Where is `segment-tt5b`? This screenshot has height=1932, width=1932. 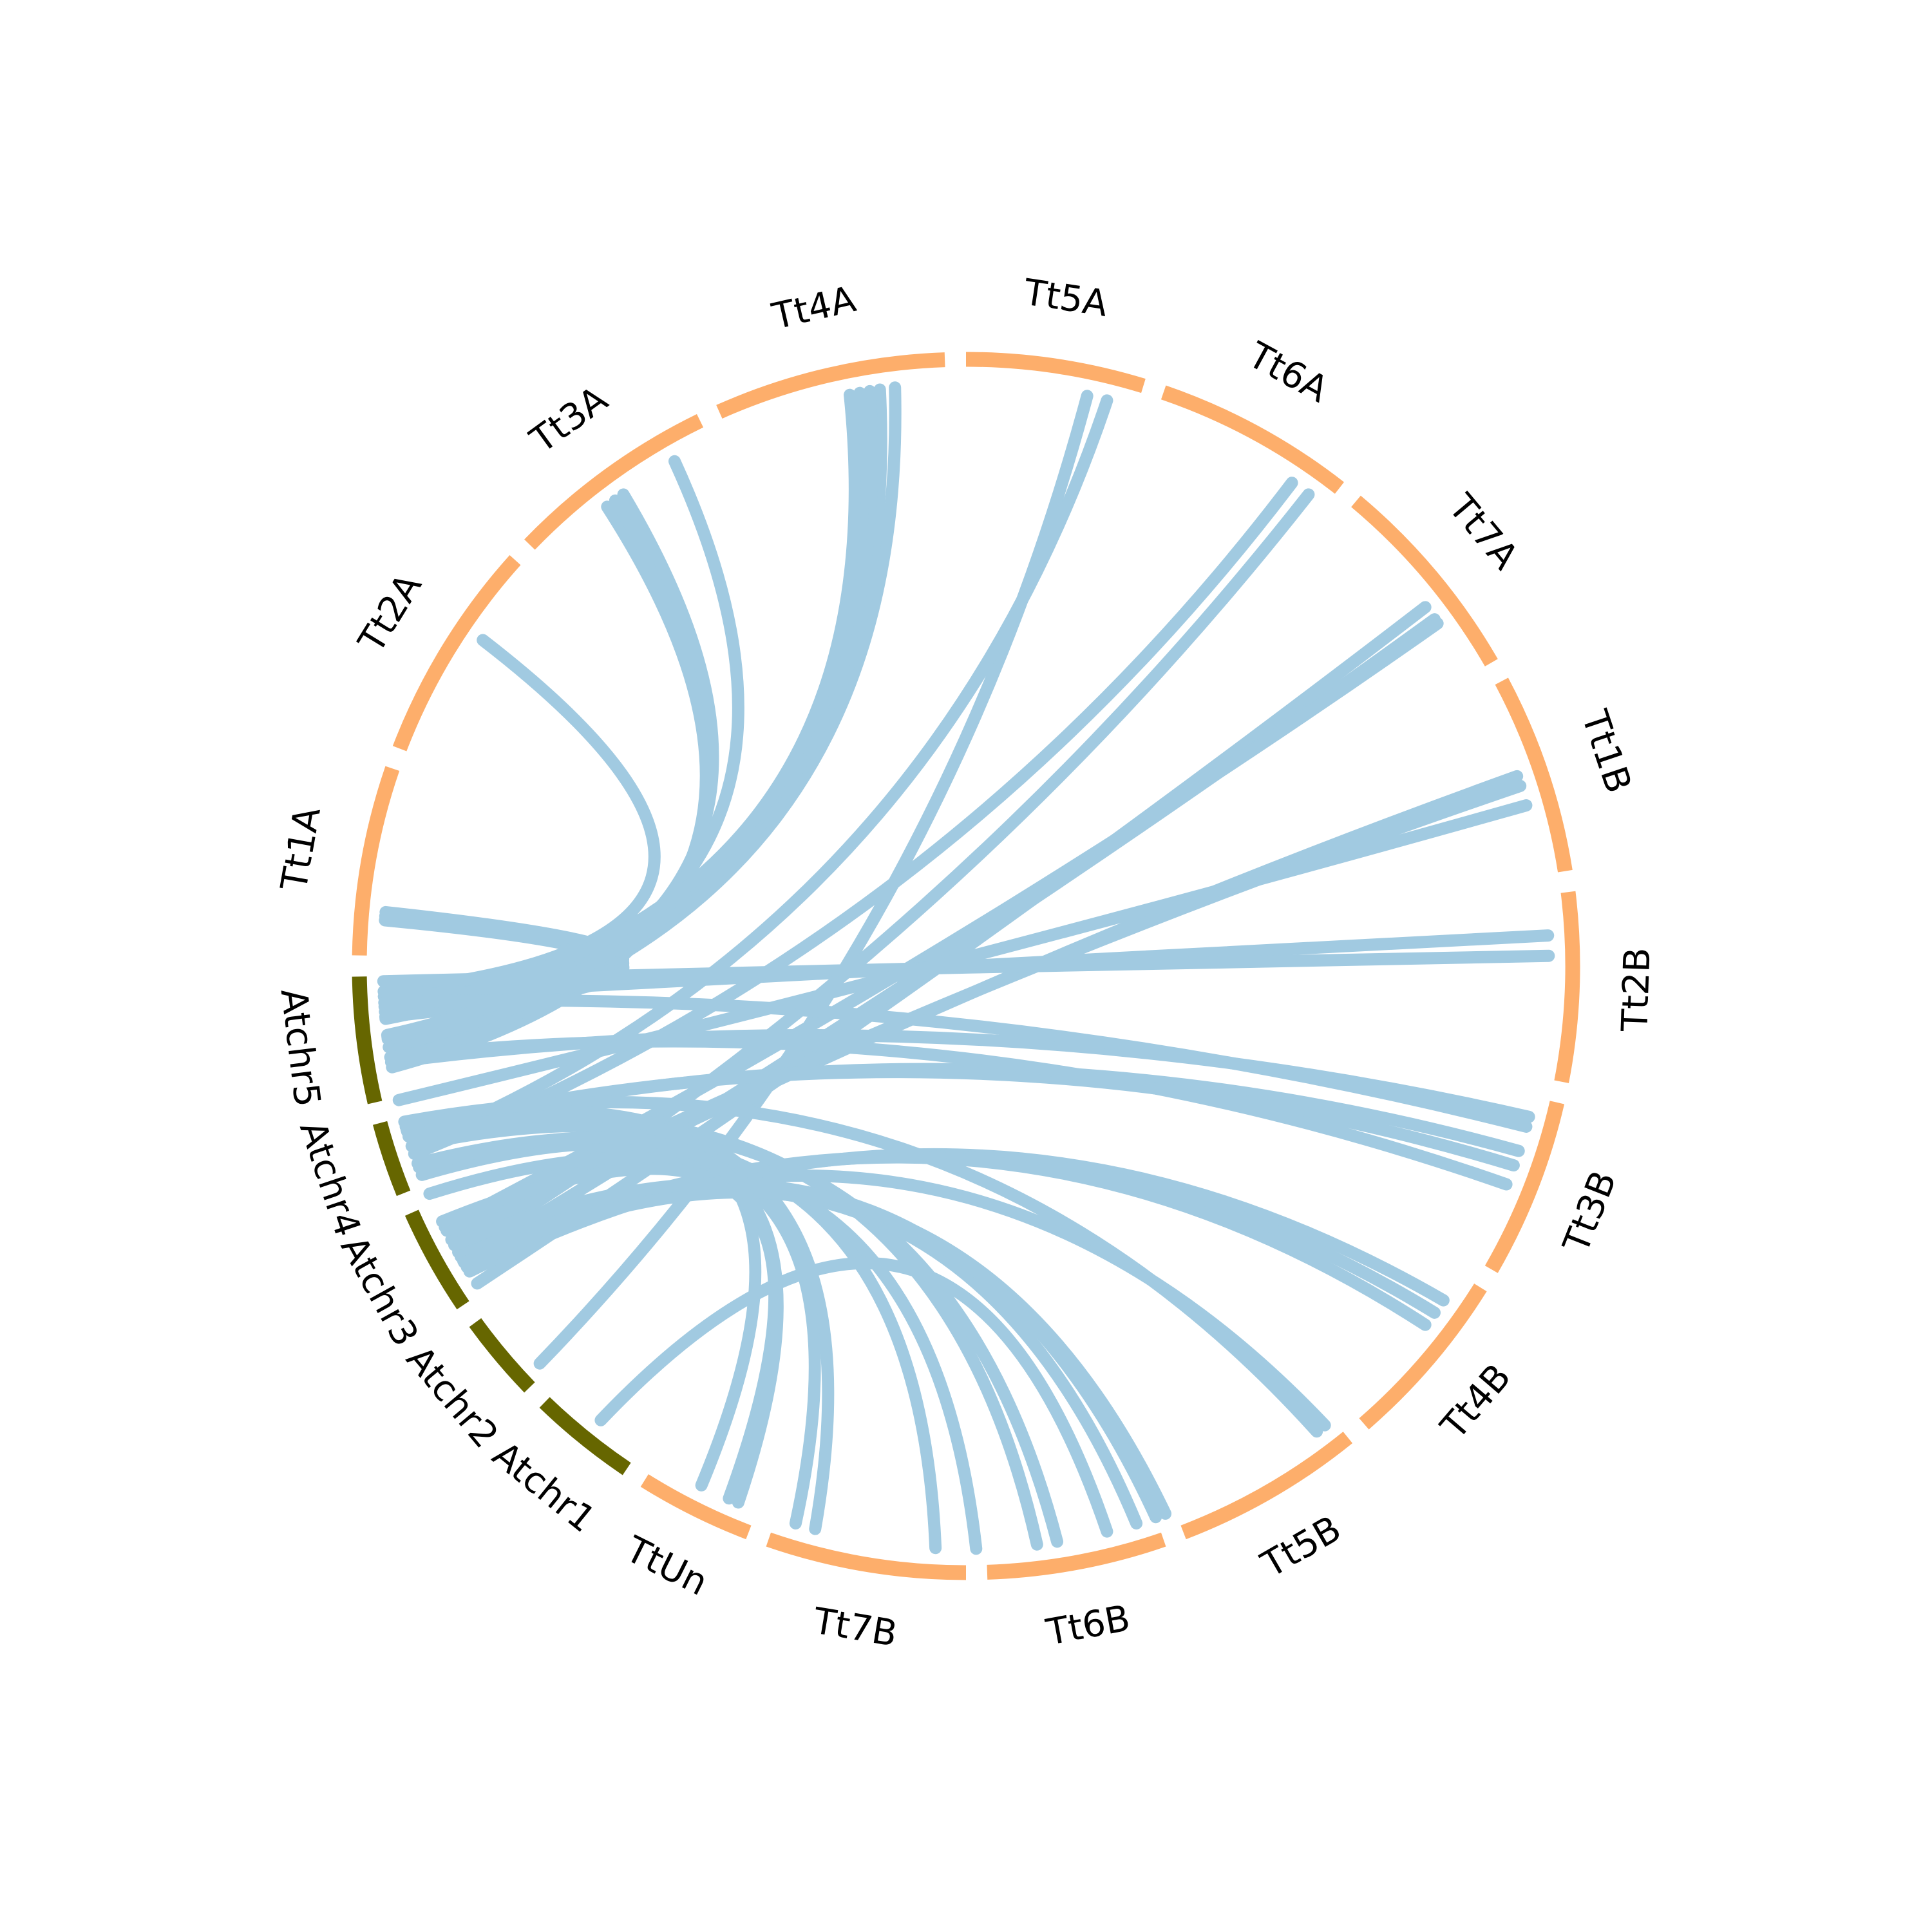 segment-tt5b is located at coordinates (1266, 1486).